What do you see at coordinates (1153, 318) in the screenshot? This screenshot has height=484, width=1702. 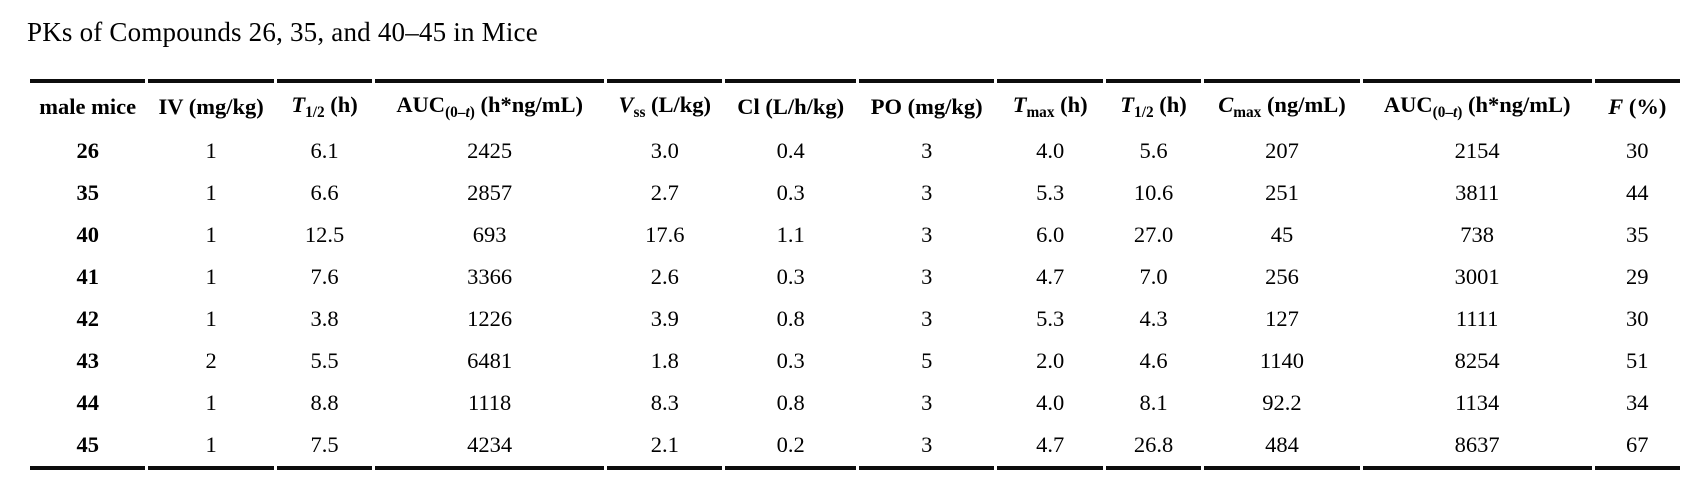 I see `value-cell: 4.3` at bounding box center [1153, 318].